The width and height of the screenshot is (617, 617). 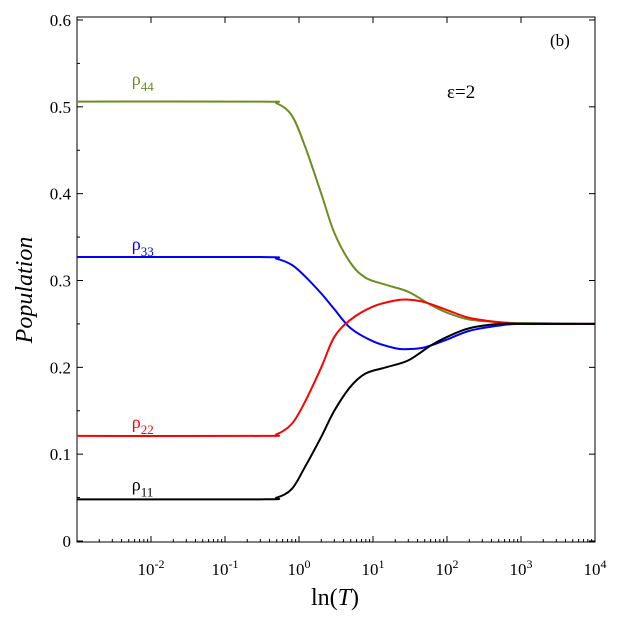 I want to click on y-axis-label: Population, so click(x=25, y=291).